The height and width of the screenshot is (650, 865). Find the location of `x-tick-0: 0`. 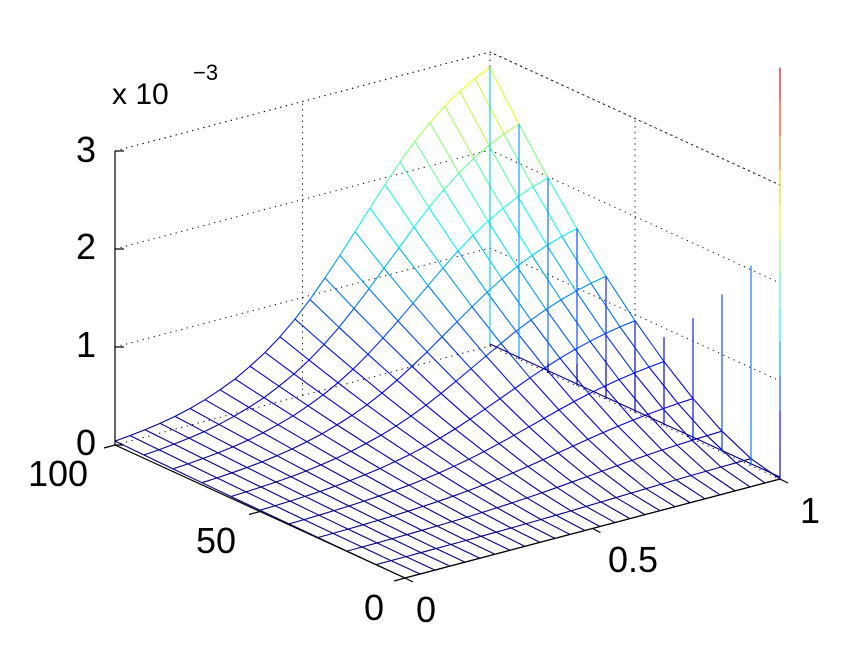

x-tick-0: 0 is located at coordinates (426, 609).